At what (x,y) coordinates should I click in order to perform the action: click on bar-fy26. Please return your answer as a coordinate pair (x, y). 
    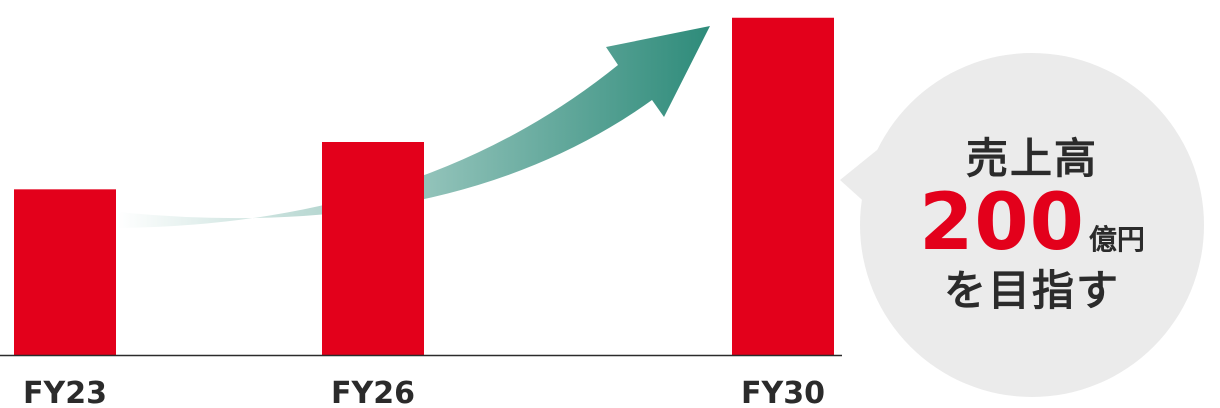
    Looking at the image, I should click on (373, 248).